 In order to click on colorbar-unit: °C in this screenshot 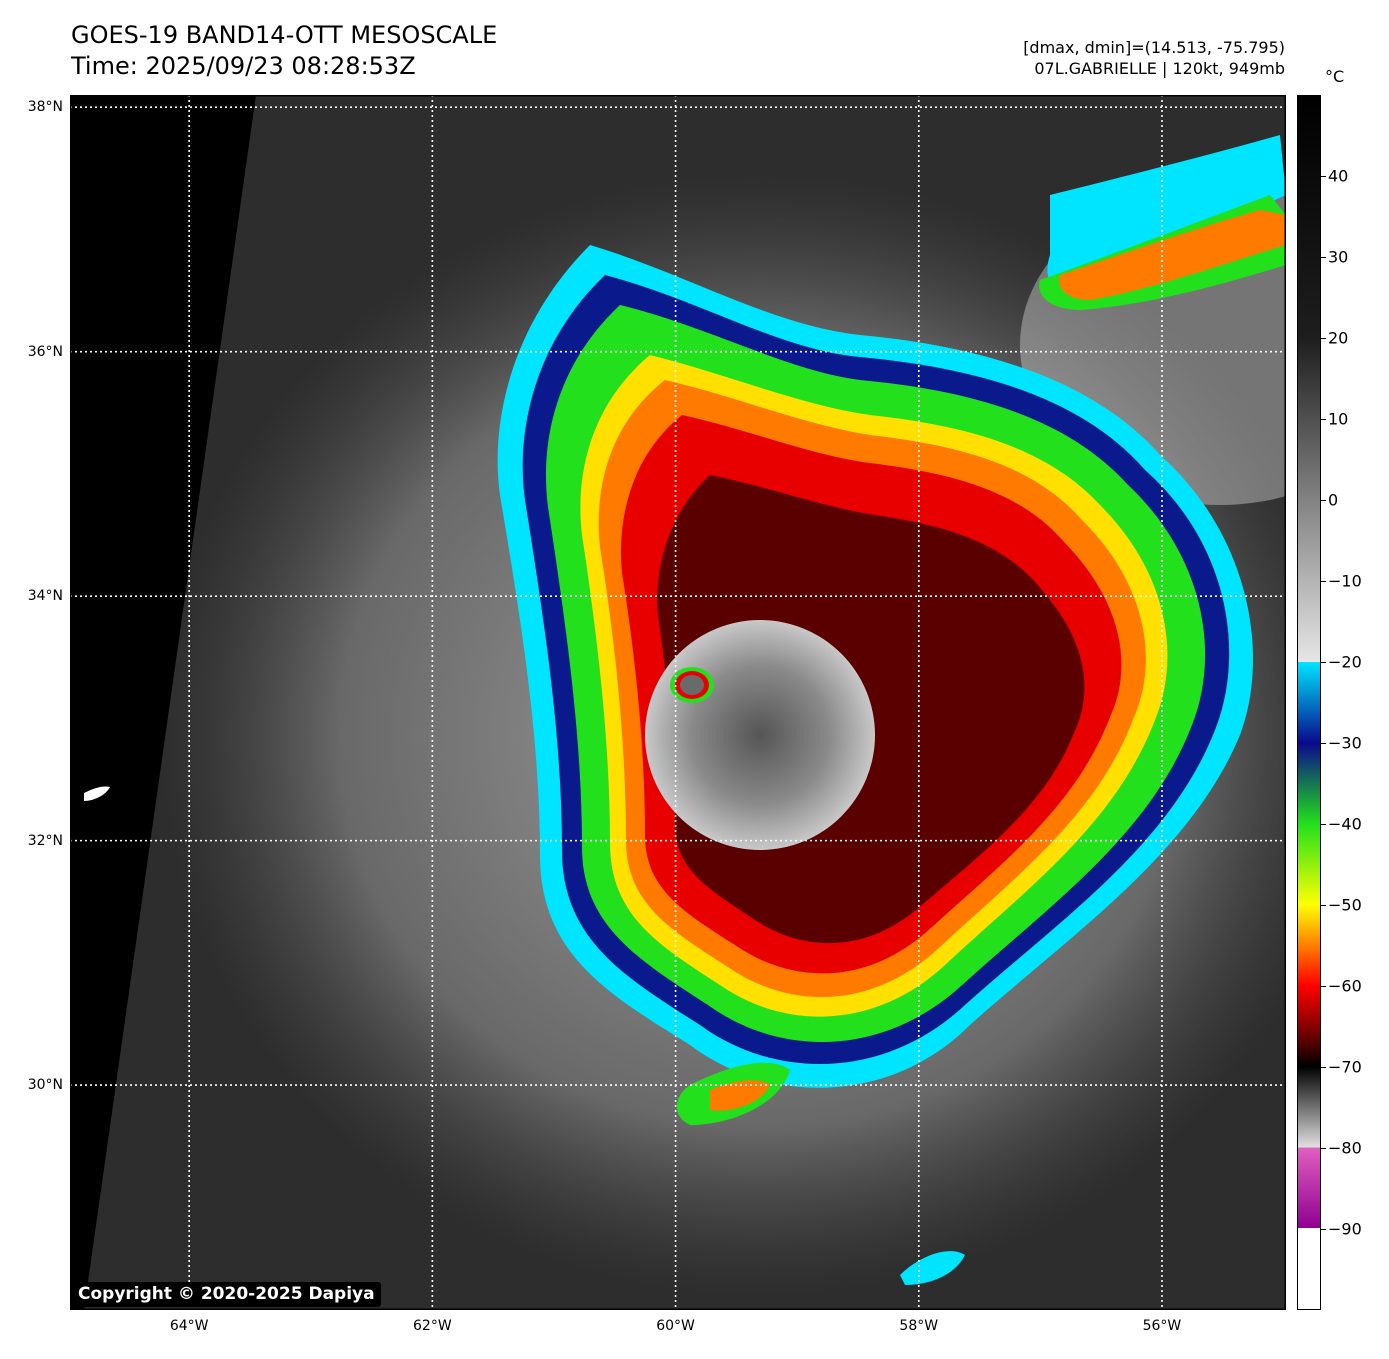, I will do `click(1335, 76)`.